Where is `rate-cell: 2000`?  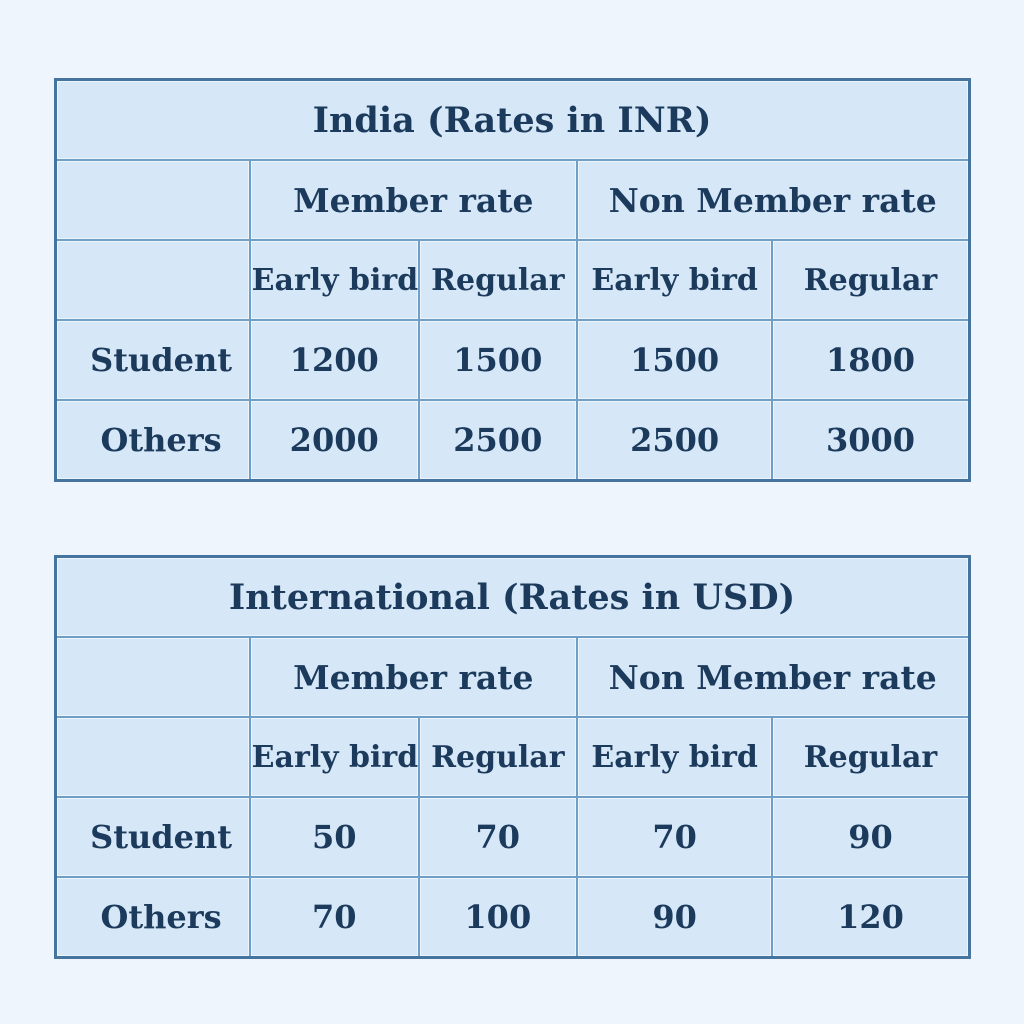 rate-cell: 2000 is located at coordinates (334, 440).